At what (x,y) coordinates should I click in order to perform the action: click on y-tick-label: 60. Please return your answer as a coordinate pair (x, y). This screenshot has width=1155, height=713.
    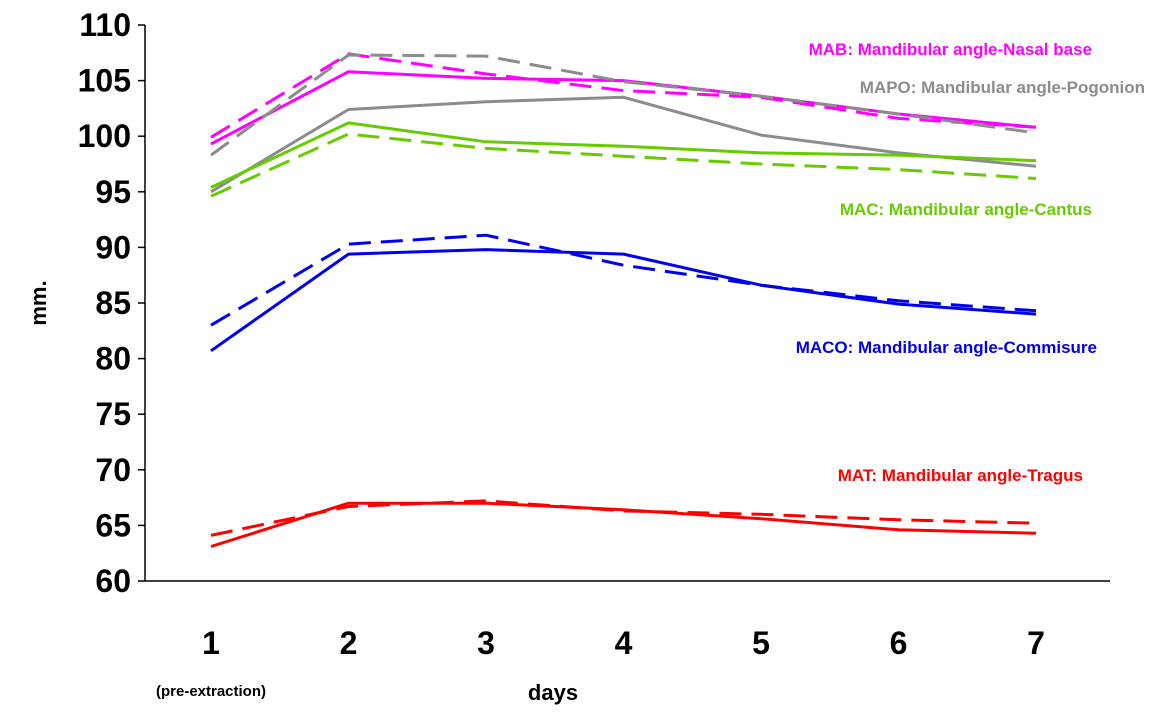
    Looking at the image, I should click on (113, 581).